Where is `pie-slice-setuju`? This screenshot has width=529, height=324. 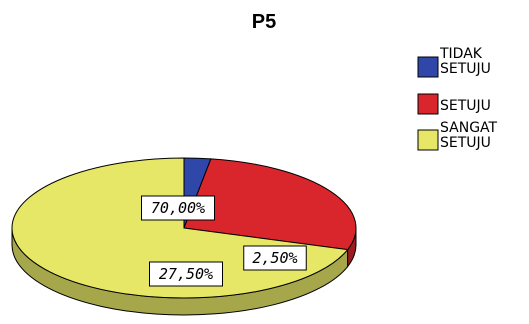
pie-slice-setuju is located at coordinates (270, 204).